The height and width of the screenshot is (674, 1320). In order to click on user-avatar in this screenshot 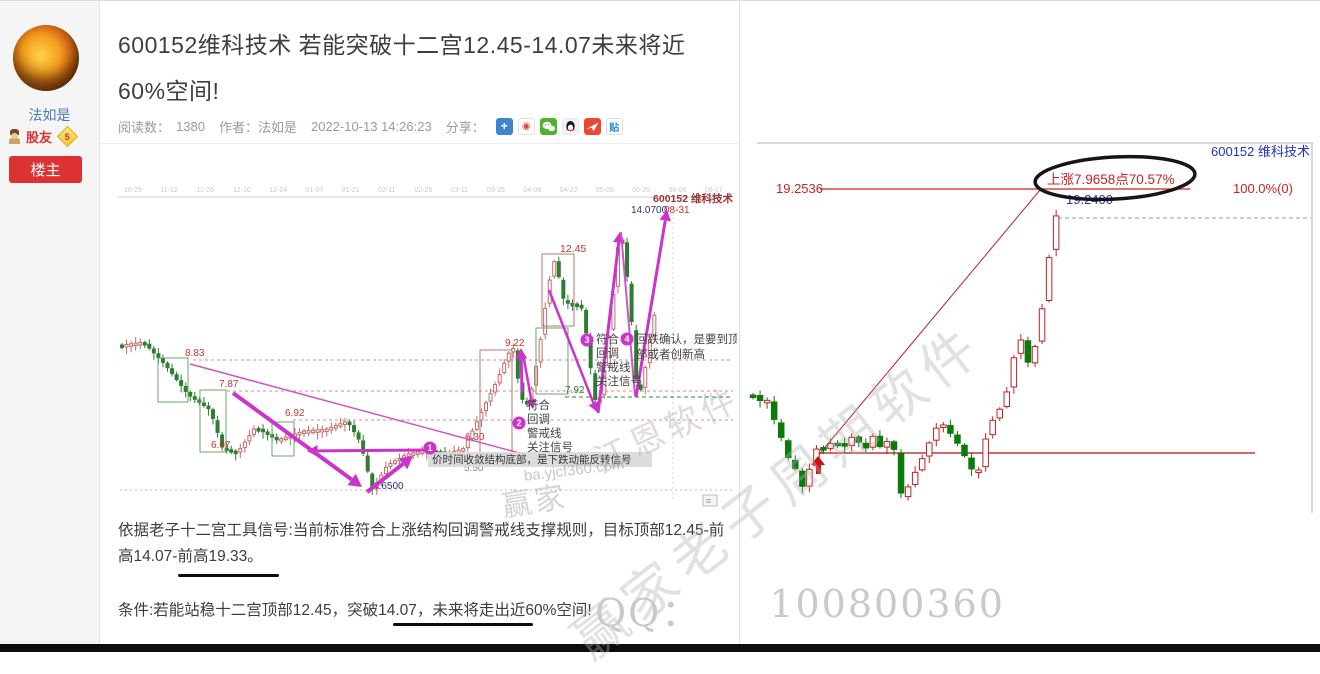, I will do `click(46, 58)`.